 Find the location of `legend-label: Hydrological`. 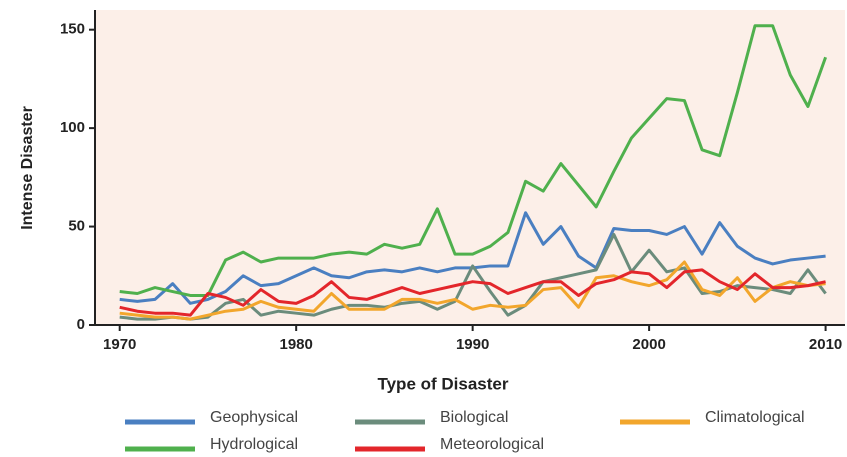

legend-label: Hydrological is located at coordinates (254, 444).